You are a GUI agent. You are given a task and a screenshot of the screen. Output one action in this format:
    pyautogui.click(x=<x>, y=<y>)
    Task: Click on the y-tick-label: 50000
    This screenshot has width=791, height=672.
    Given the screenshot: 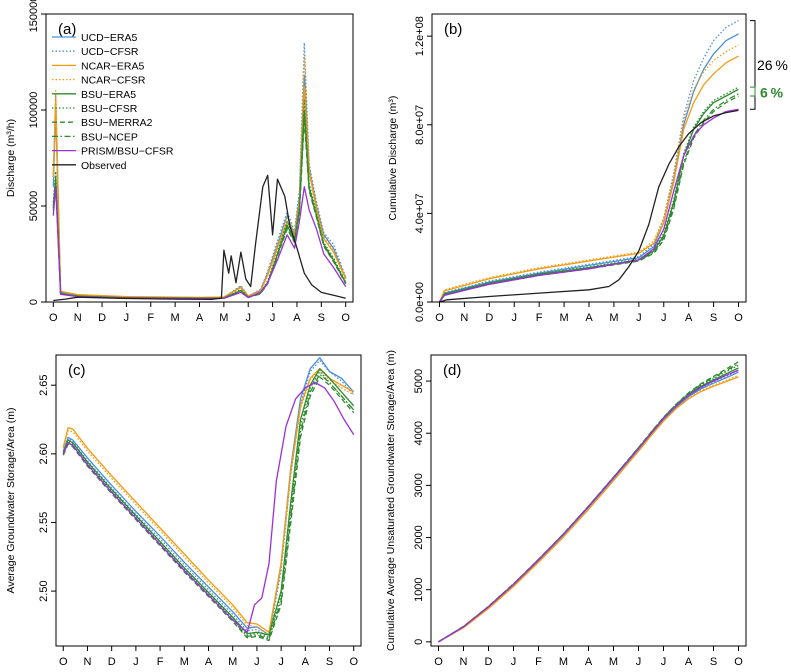 What is the action you would take?
    pyautogui.click(x=34, y=206)
    